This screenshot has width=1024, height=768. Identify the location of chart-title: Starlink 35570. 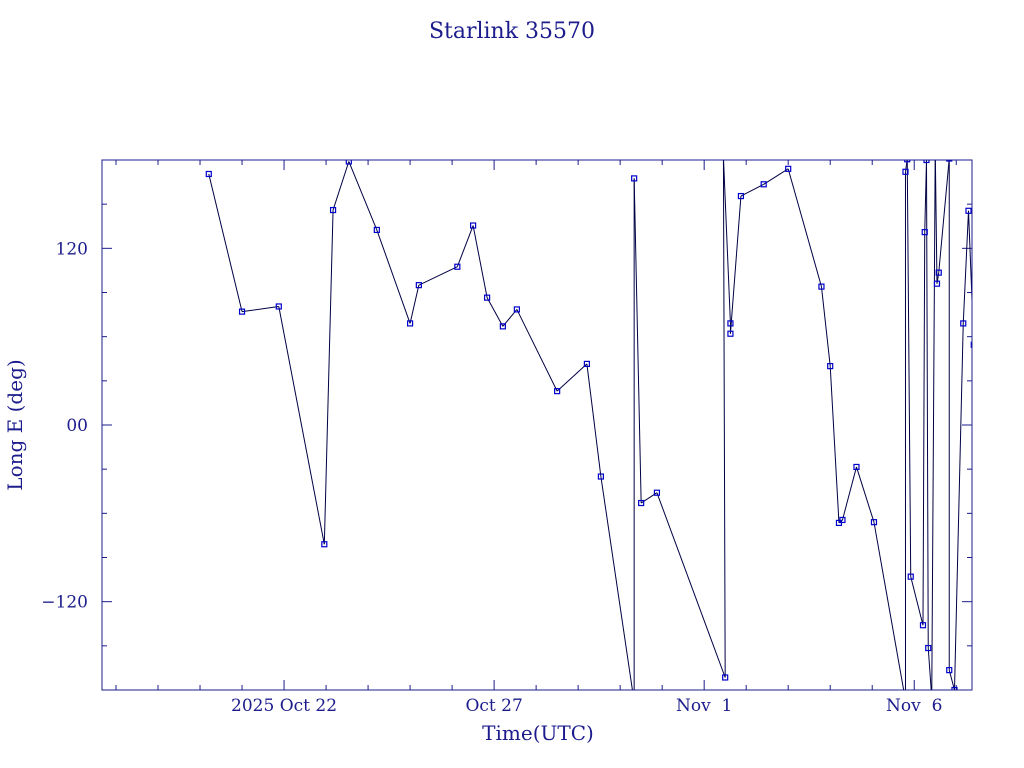
(512, 31).